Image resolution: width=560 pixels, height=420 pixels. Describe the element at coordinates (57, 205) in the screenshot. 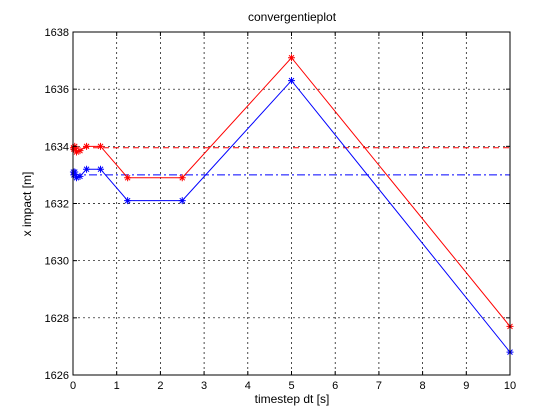

I see `y-tick-label: 1632` at that location.